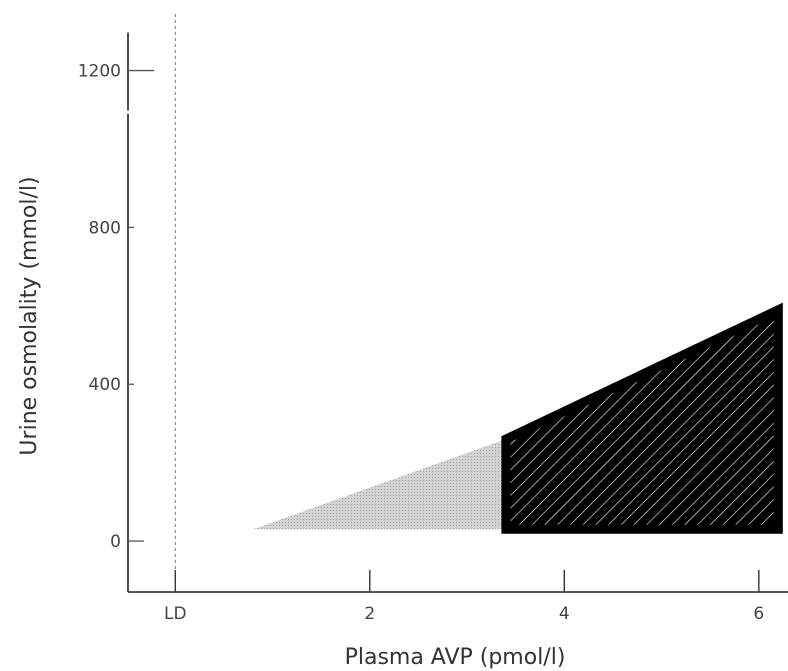 This screenshot has height=671, width=788. Describe the element at coordinates (105, 385) in the screenshot. I see `y-tick-label-400: 400` at that location.